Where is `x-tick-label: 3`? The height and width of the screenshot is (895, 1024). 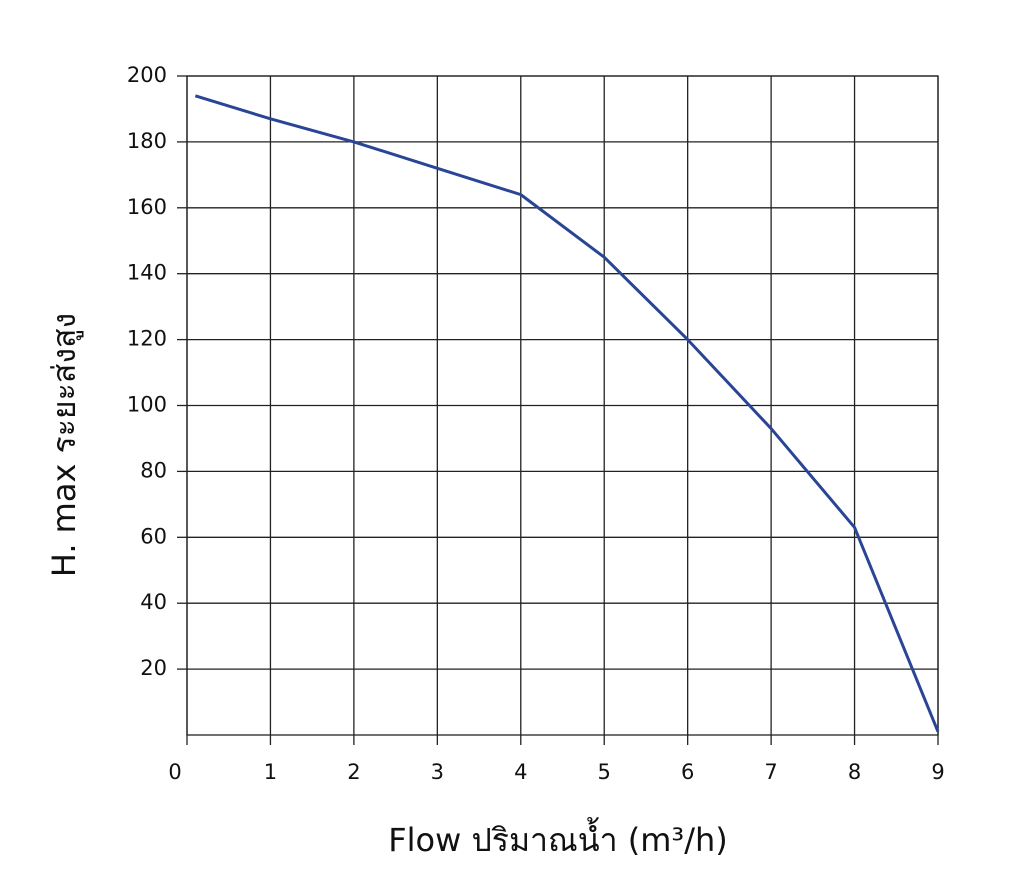
x-tick-label: 3 is located at coordinates (437, 772).